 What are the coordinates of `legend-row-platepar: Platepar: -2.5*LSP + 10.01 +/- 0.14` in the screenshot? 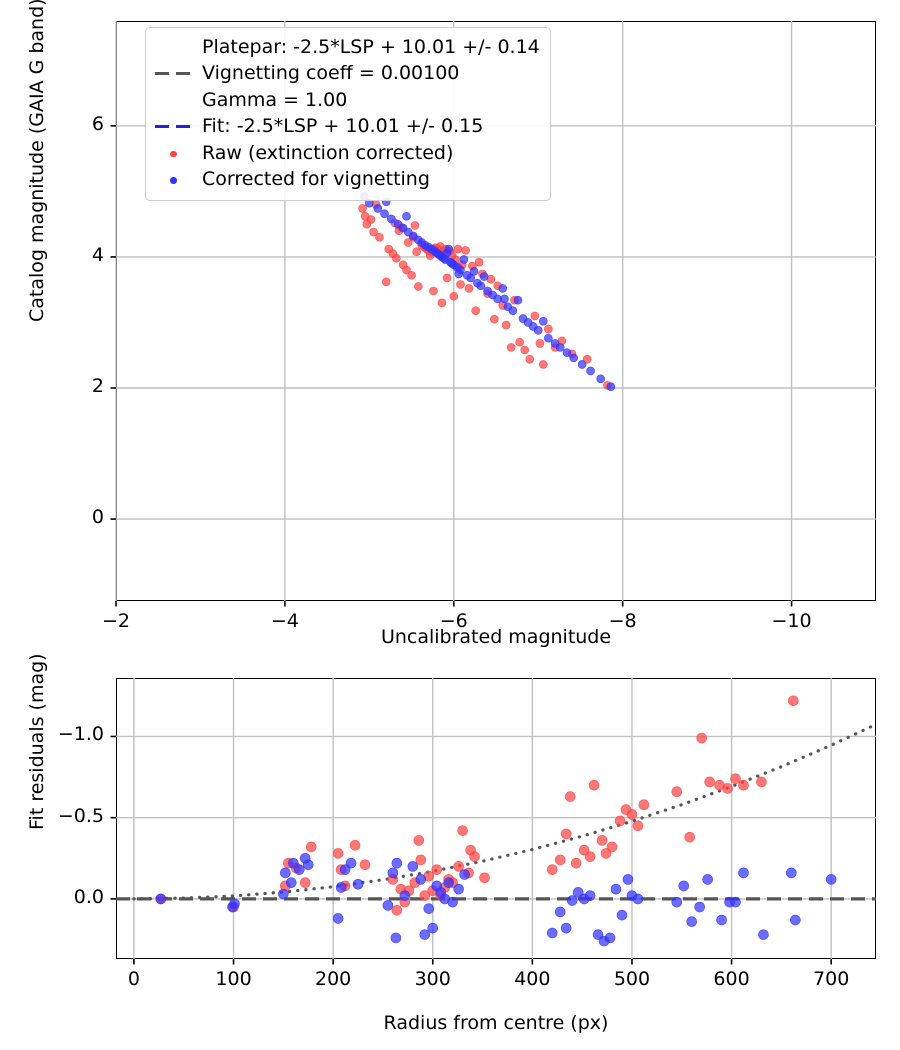 It's located at (347, 47).